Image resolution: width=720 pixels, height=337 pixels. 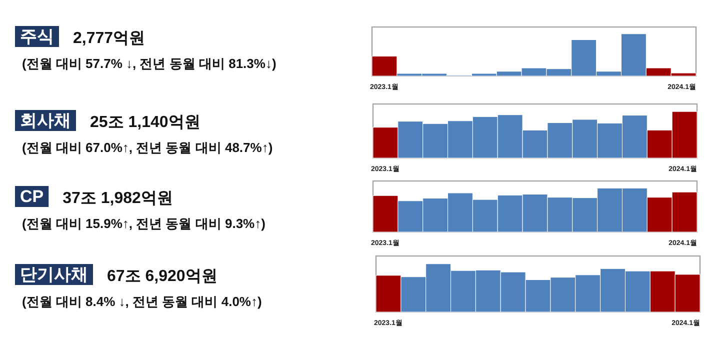 What do you see at coordinates (45, 120) in the screenshot?
I see `text: 회사채` at bounding box center [45, 120].